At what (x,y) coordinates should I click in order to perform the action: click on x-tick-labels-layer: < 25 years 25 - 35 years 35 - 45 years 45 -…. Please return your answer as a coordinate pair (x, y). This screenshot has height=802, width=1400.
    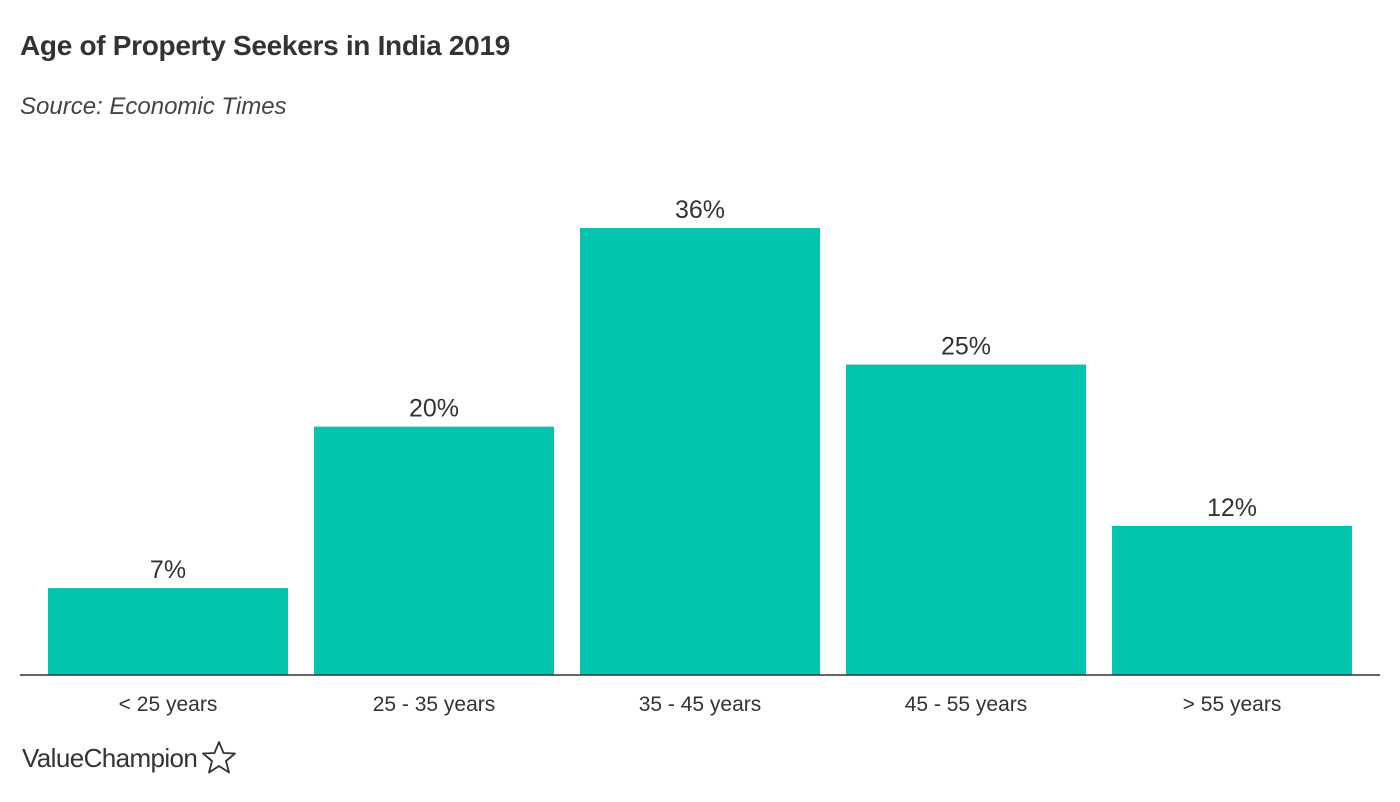
    Looking at the image, I should click on (700, 704).